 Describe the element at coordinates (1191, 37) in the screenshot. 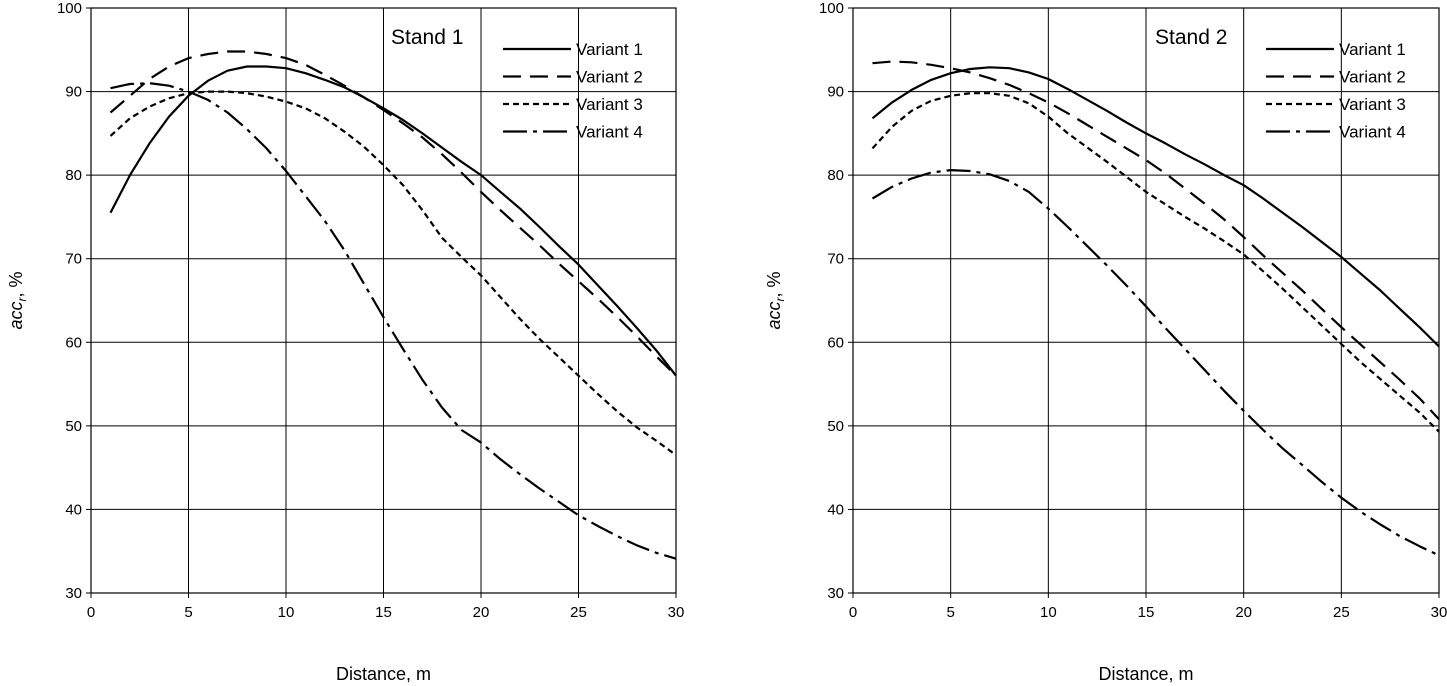

I see `panel-title: Stand 2` at that location.